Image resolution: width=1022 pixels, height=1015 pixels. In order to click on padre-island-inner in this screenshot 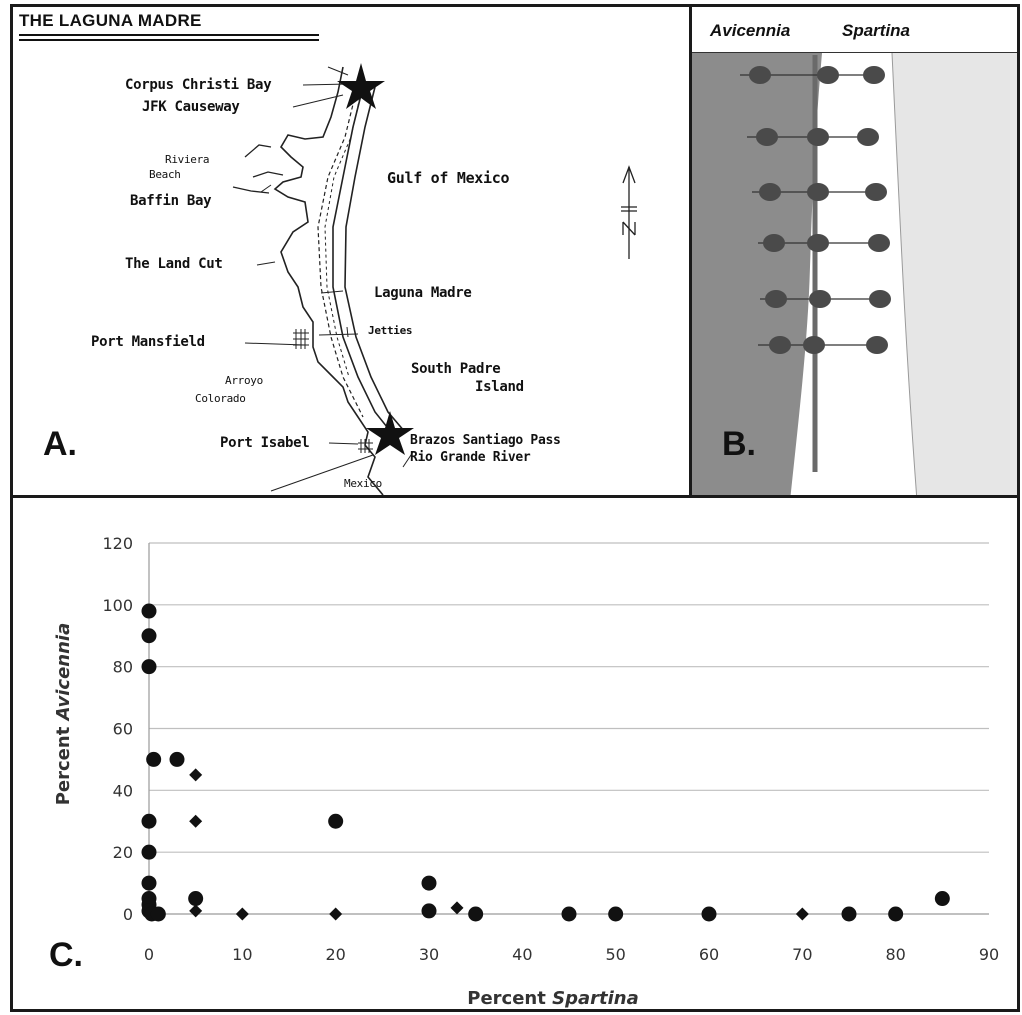, I will do `click(362, 259)`.